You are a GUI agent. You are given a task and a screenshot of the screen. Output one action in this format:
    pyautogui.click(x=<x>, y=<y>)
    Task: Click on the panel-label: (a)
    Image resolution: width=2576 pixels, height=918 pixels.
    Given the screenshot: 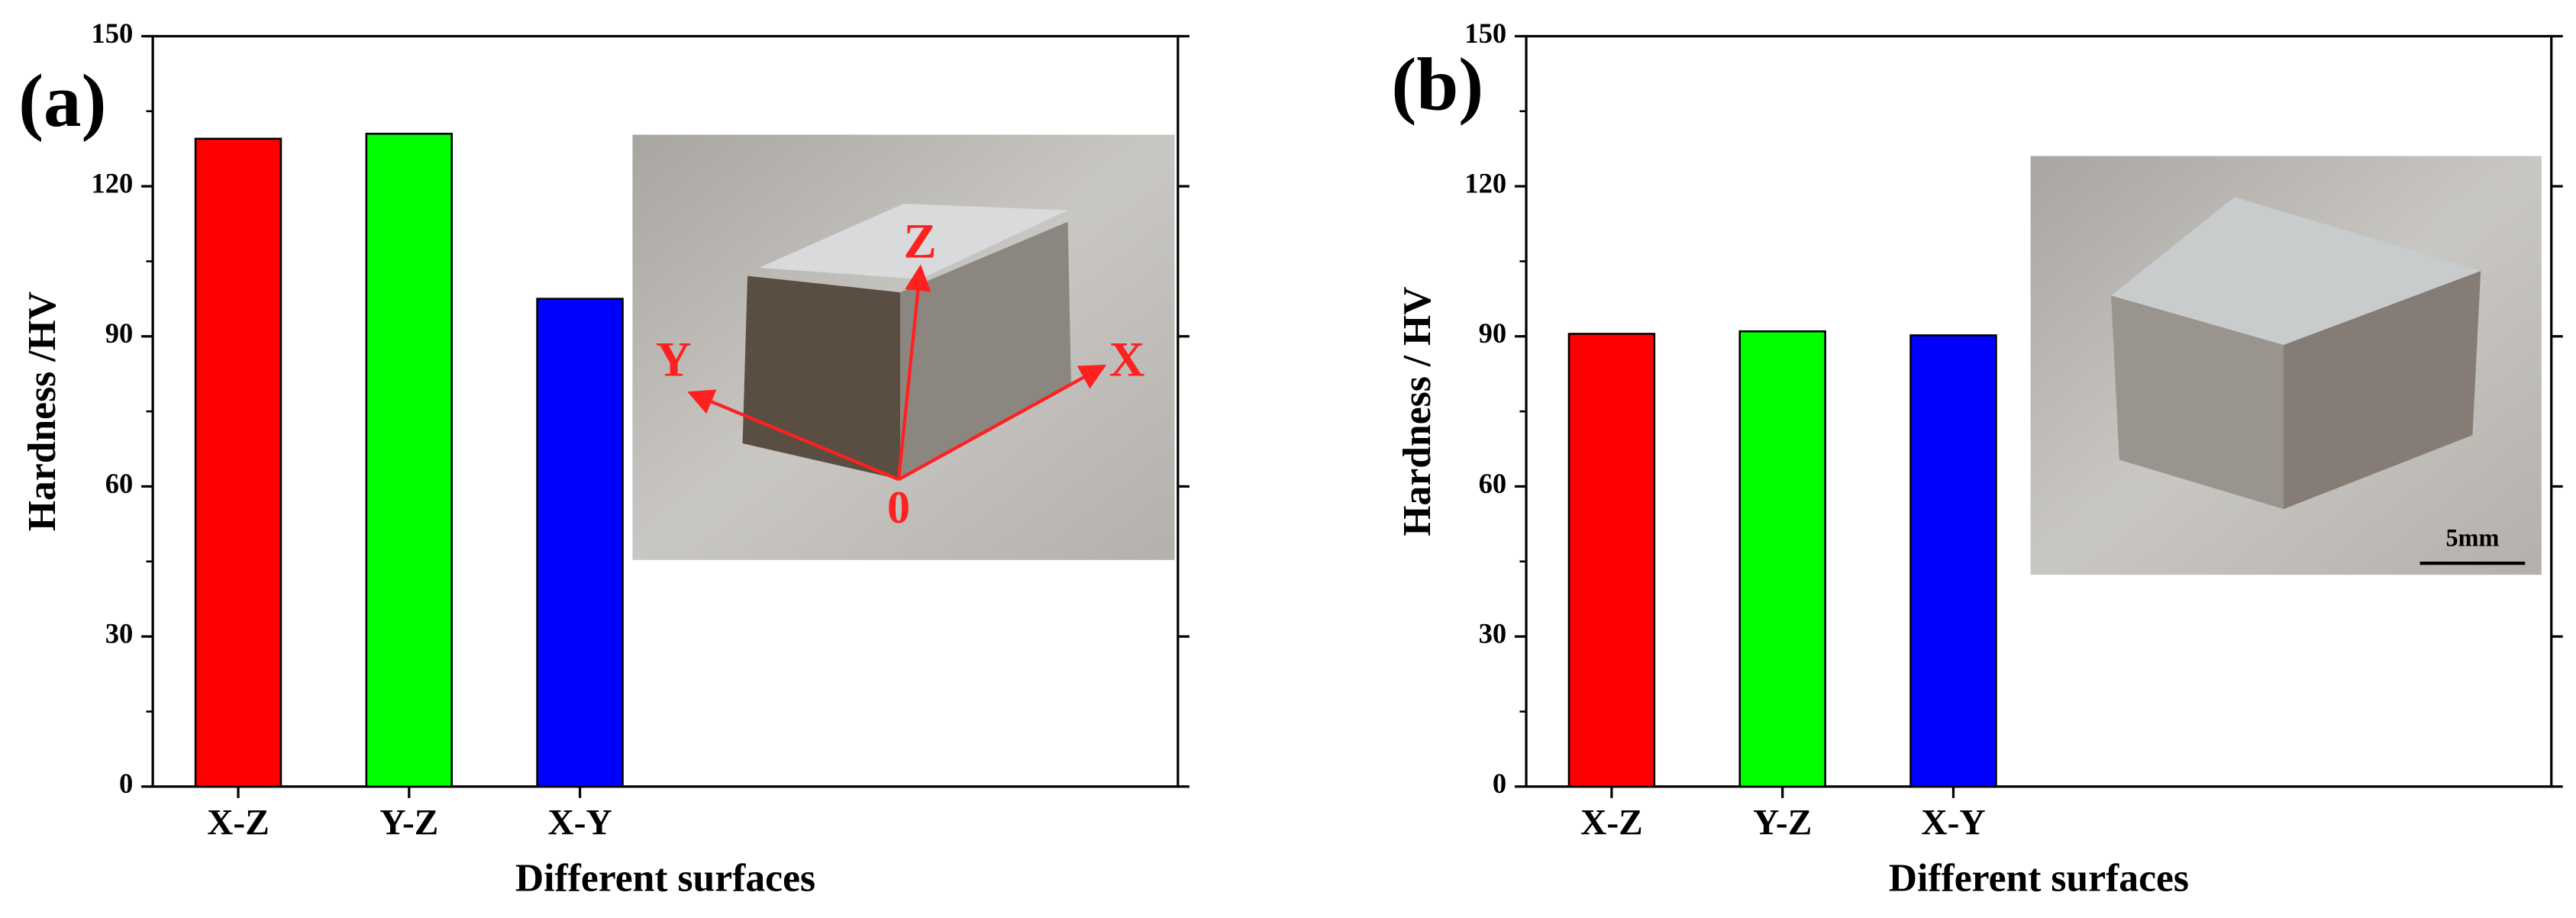 What is the action you would take?
    pyautogui.click(x=62, y=101)
    